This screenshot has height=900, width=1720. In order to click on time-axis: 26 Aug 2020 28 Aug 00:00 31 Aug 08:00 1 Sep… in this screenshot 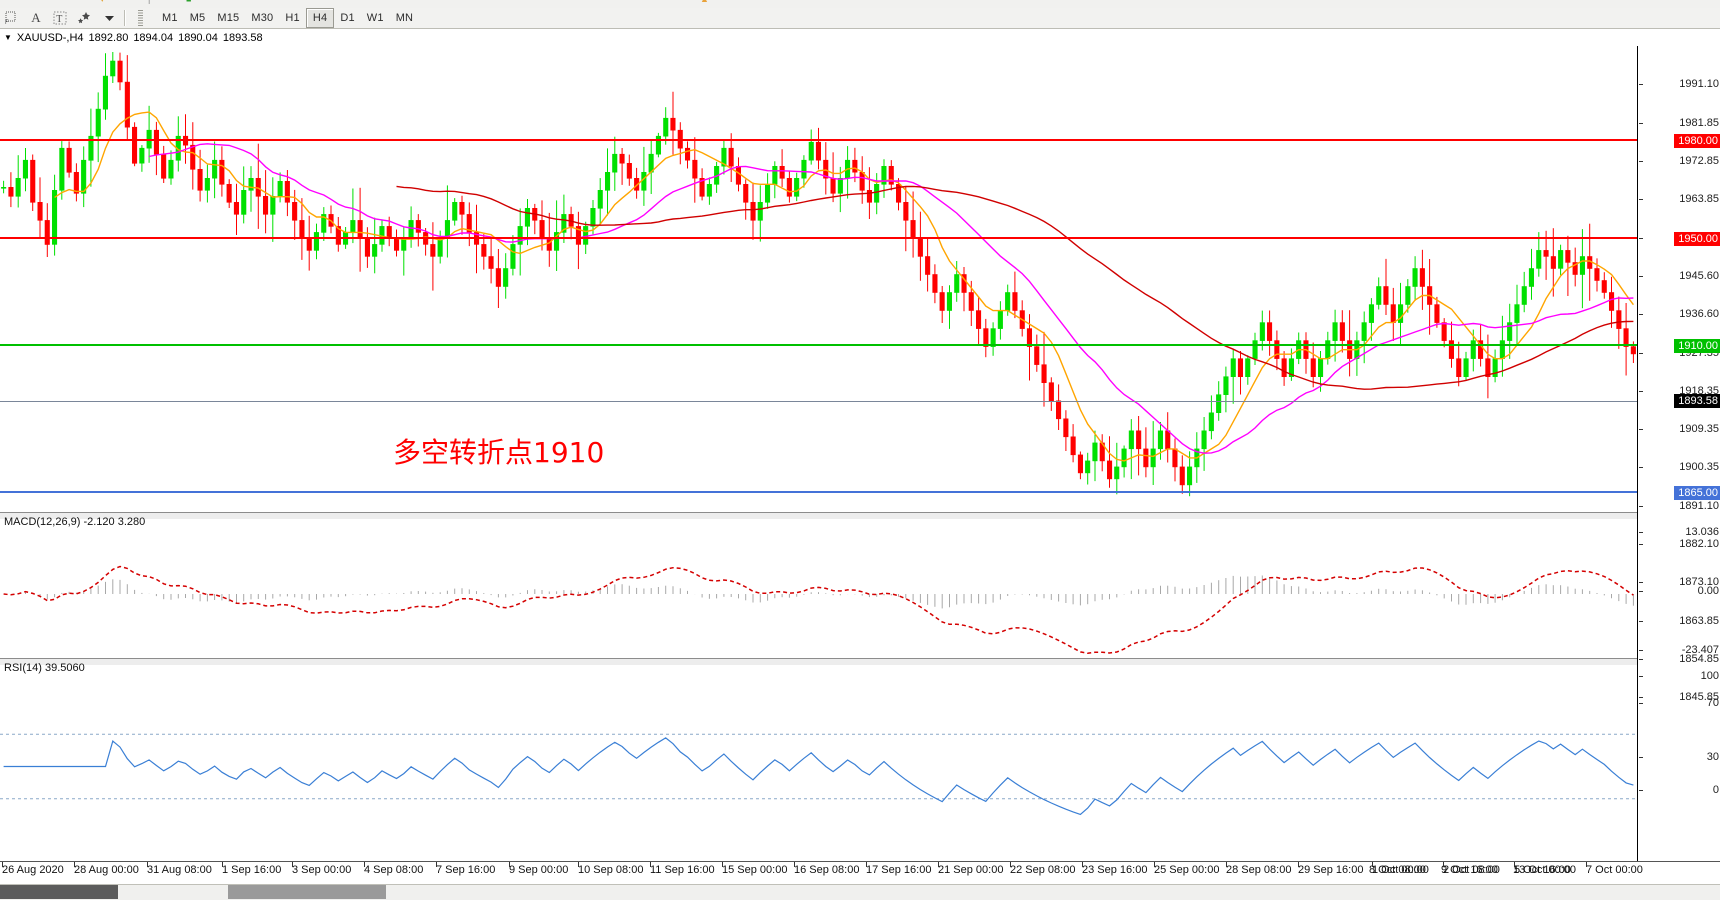, I will do `click(860, 873)`.